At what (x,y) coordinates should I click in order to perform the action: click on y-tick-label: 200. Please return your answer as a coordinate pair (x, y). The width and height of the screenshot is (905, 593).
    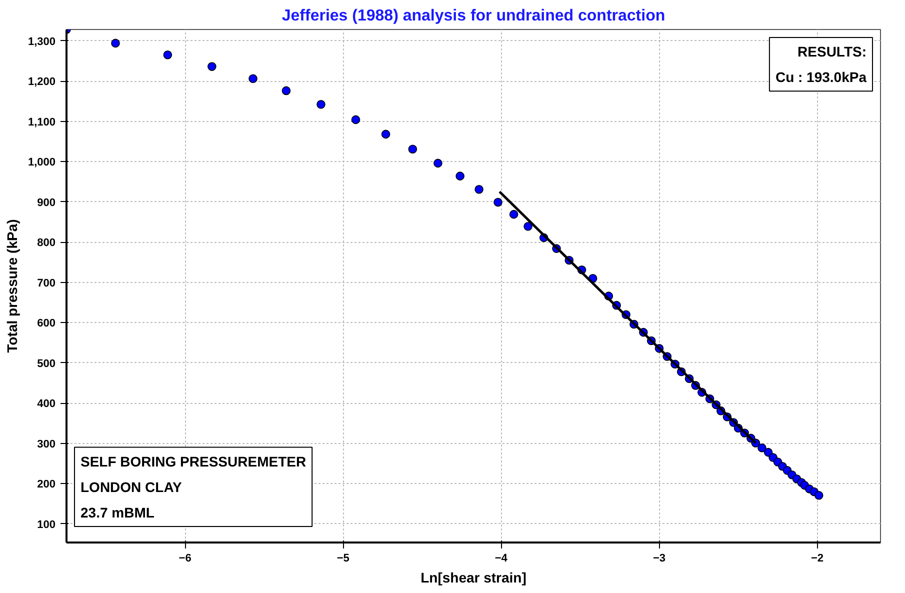
    Looking at the image, I should click on (46, 484).